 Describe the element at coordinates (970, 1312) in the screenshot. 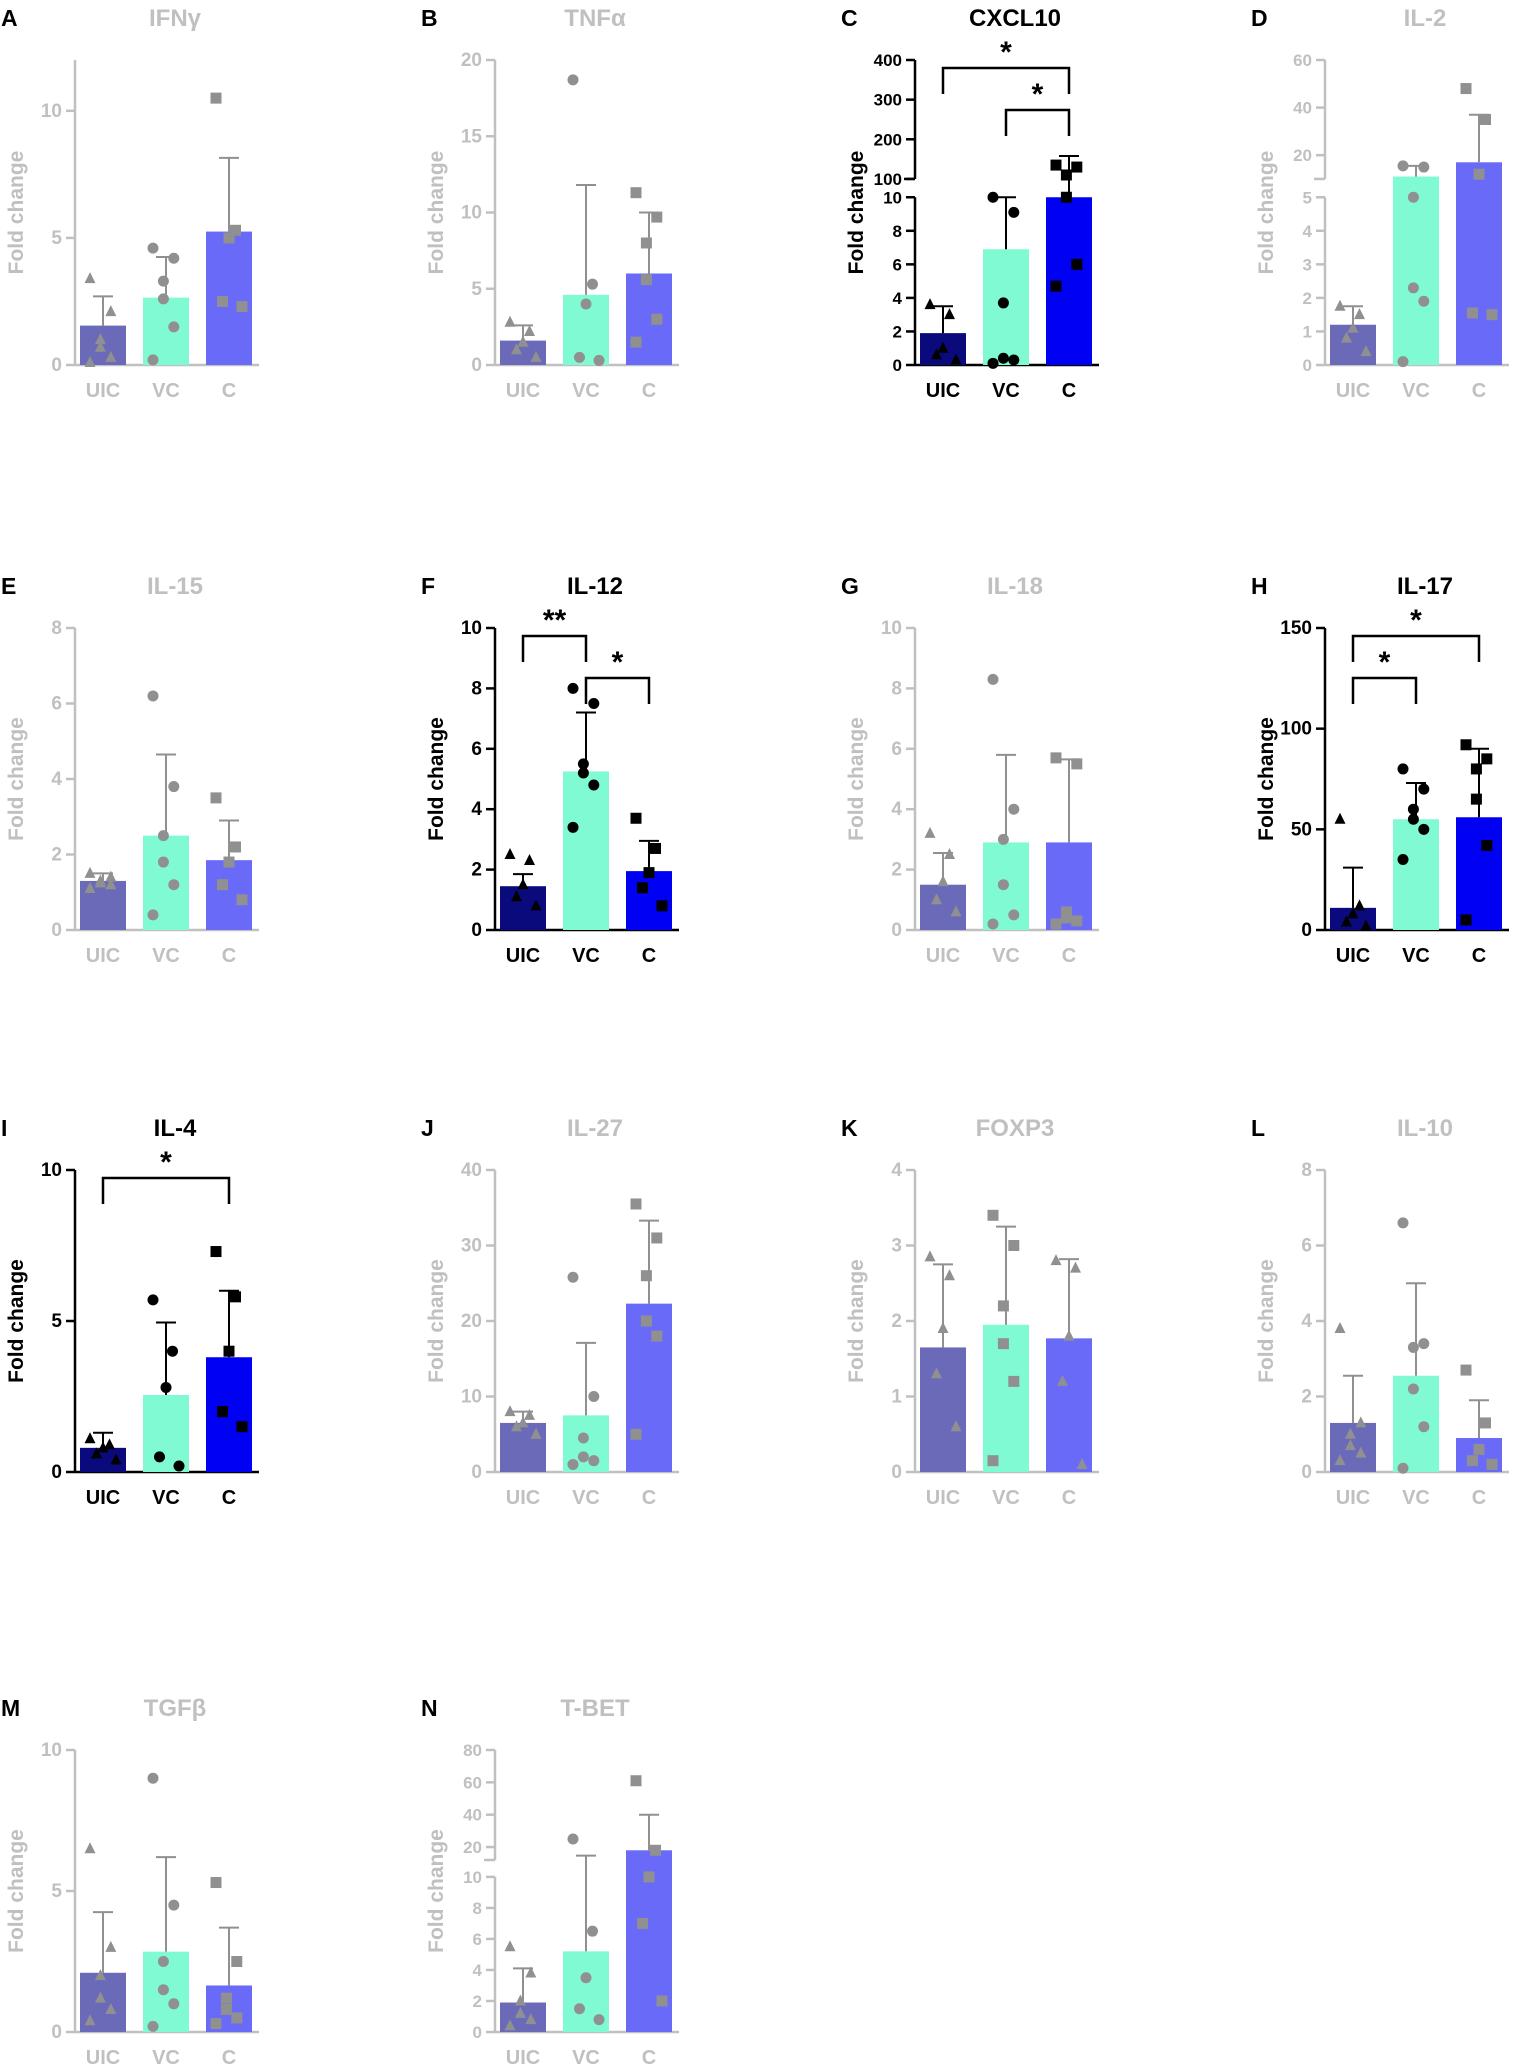

I see `panel-k-foxp3: K FOXP3 Fold change 0 1 2 3 4 UIC VC C` at that location.